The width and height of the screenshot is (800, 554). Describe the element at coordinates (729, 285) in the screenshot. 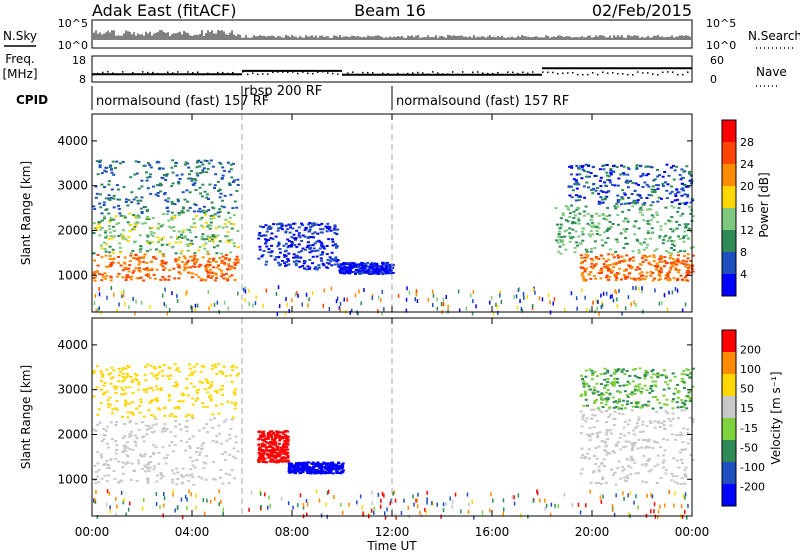

I see `power-colorbar-swatch` at that location.